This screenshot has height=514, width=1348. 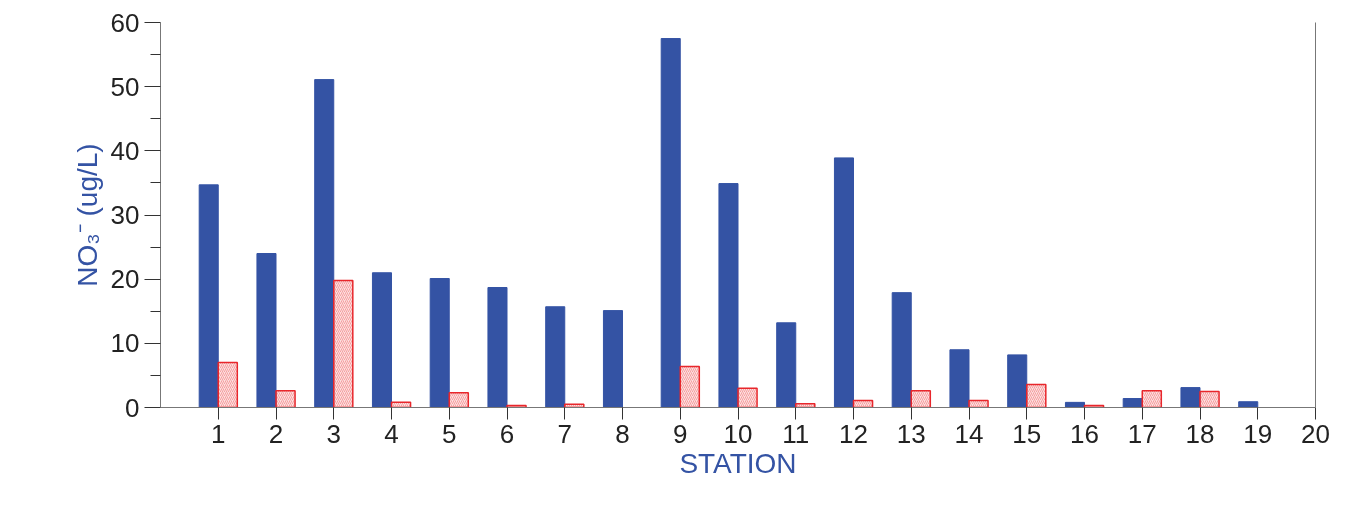 What do you see at coordinates (738, 463) in the screenshot?
I see `x-axis-title: STATION` at bounding box center [738, 463].